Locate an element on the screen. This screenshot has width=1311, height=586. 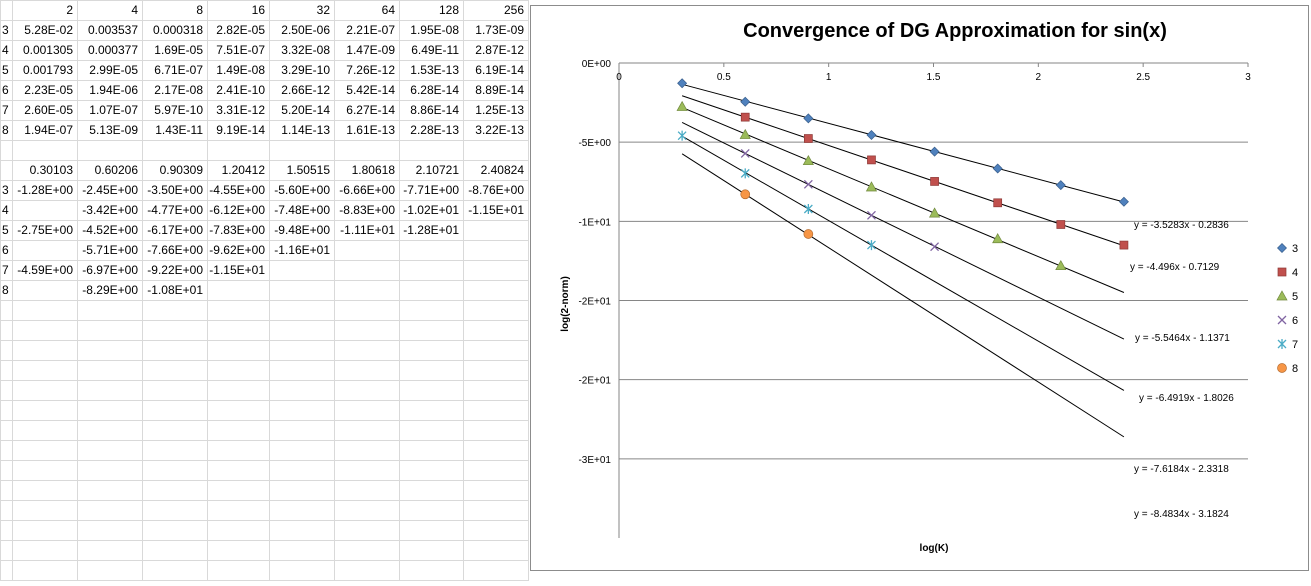
legend-label-6: 6 is located at coordinates (1295, 321).